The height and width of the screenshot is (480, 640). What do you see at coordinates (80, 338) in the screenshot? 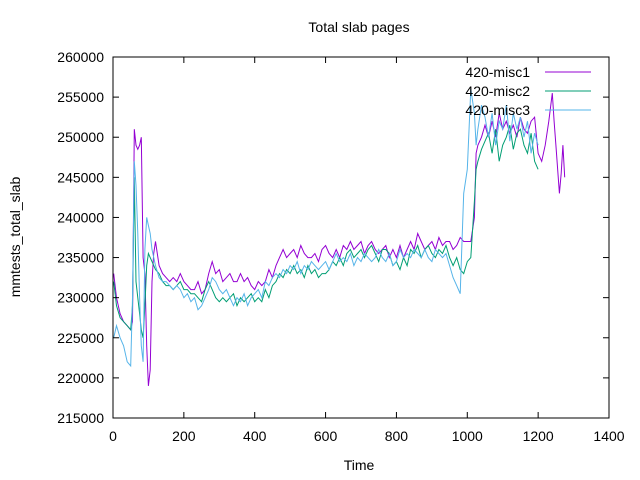
I see `y-tick-label: 225000` at bounding box center [80, 338].